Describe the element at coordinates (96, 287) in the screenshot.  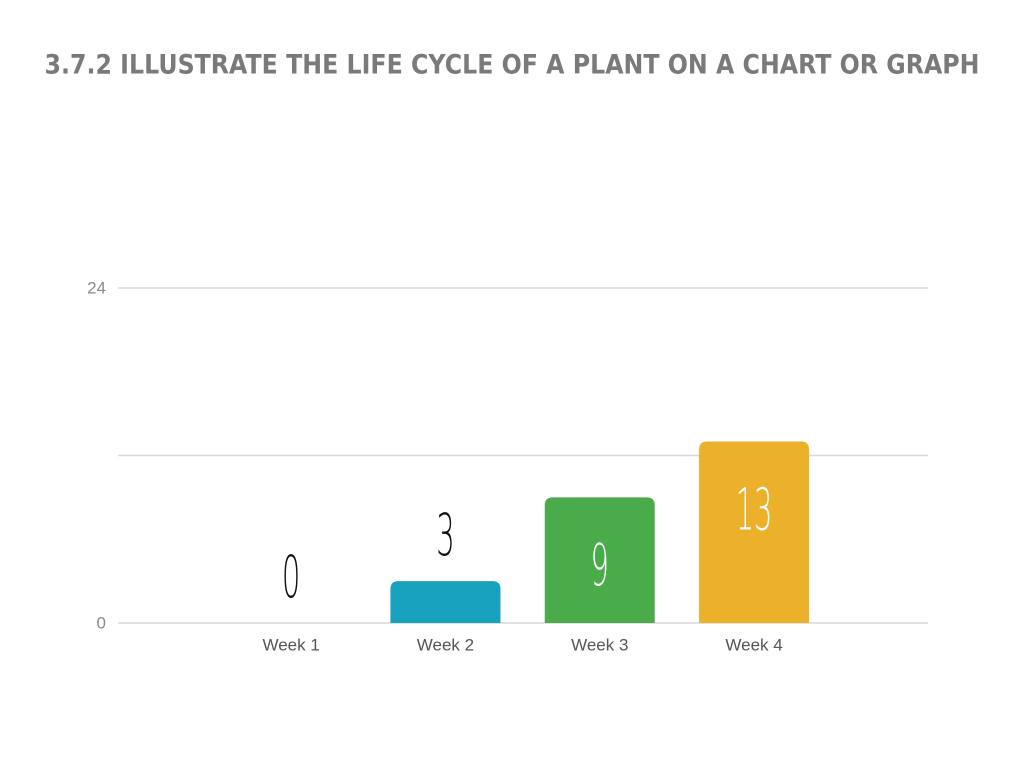
I see `y-tick-label: 24` at that location.